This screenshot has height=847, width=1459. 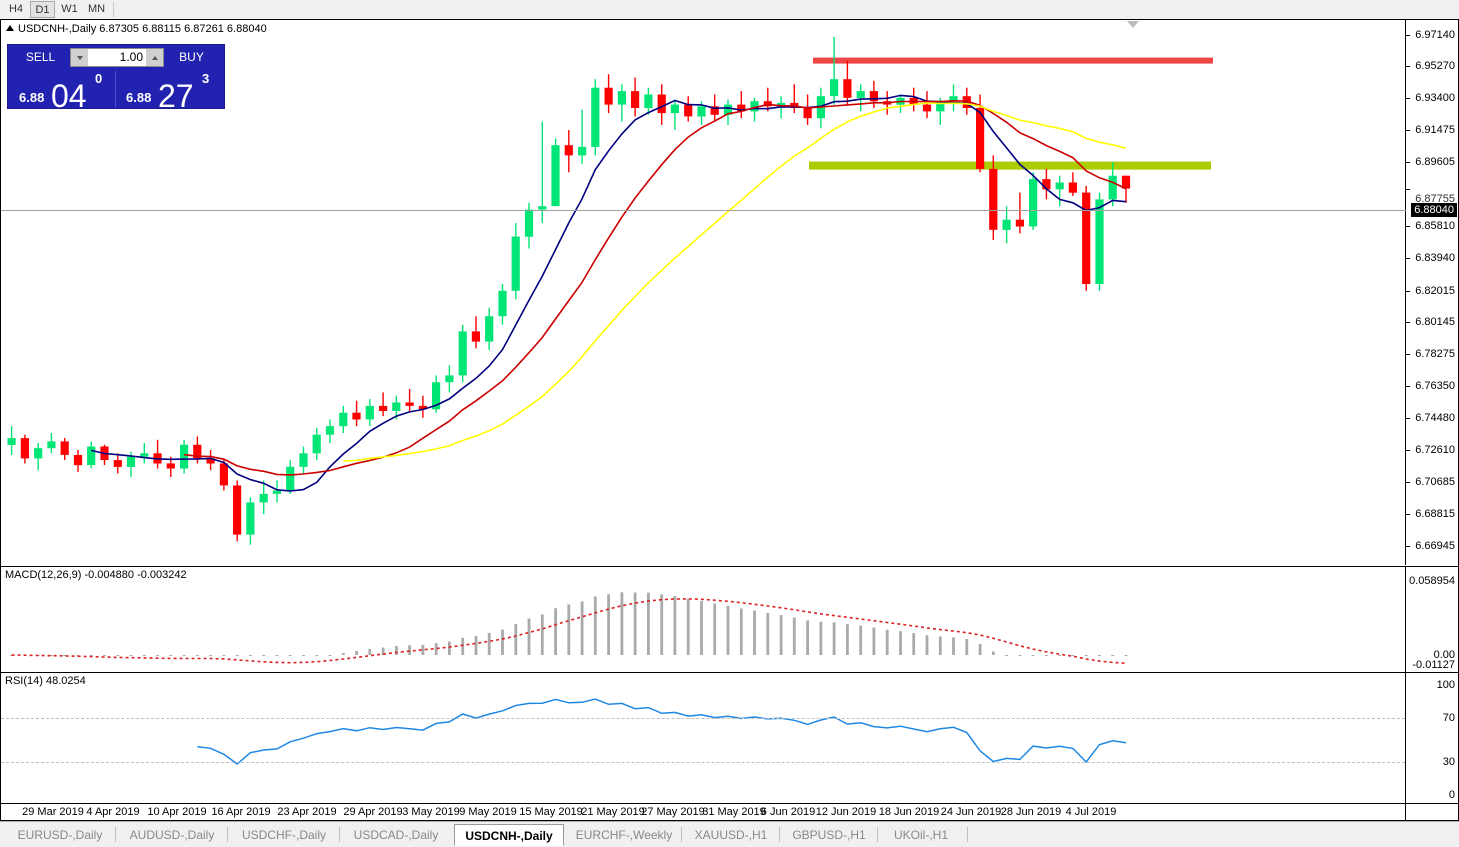 I want to click on sell-price-prefix: 6.88, so click(x=32, y=97).